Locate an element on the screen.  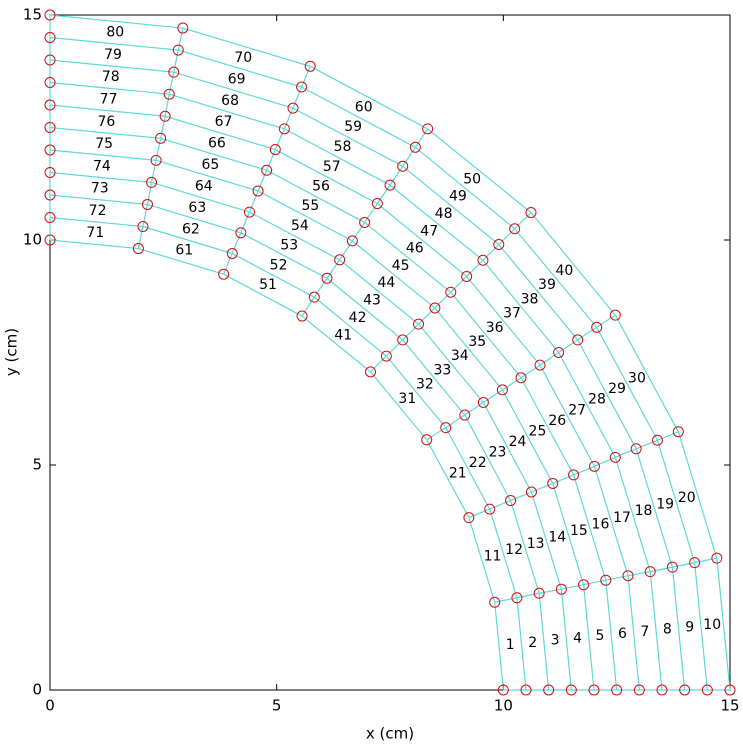
element-label: 29 is located at coordinates (617, 389).